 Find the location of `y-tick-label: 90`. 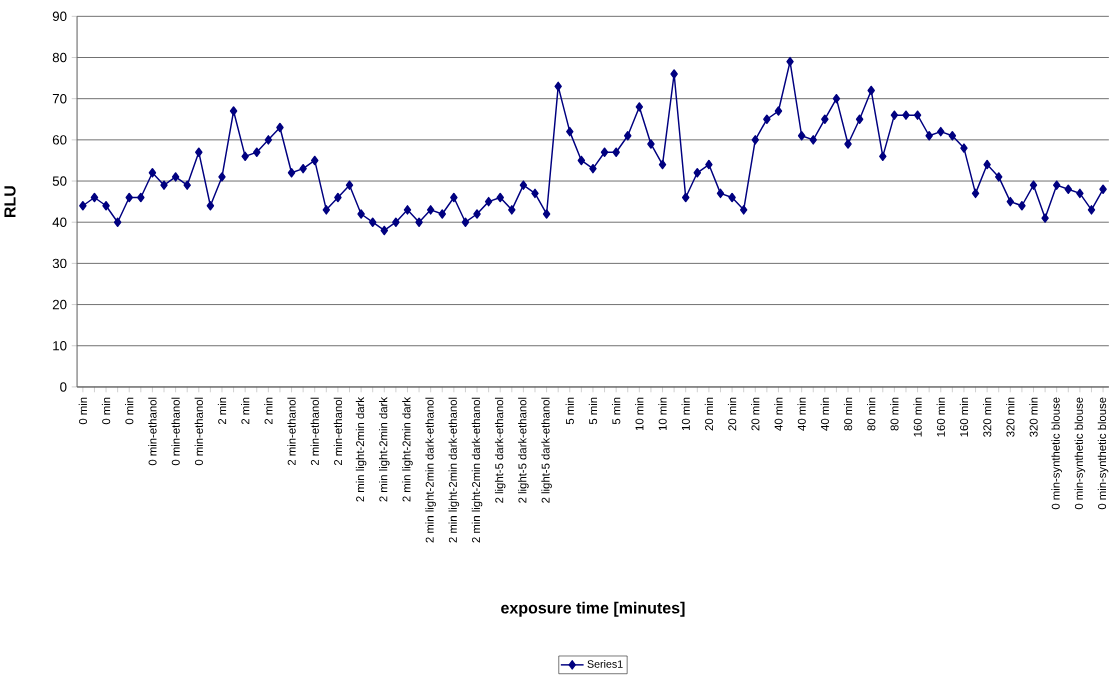

y-tick-label: 90 is located at coordinates (59, 16).